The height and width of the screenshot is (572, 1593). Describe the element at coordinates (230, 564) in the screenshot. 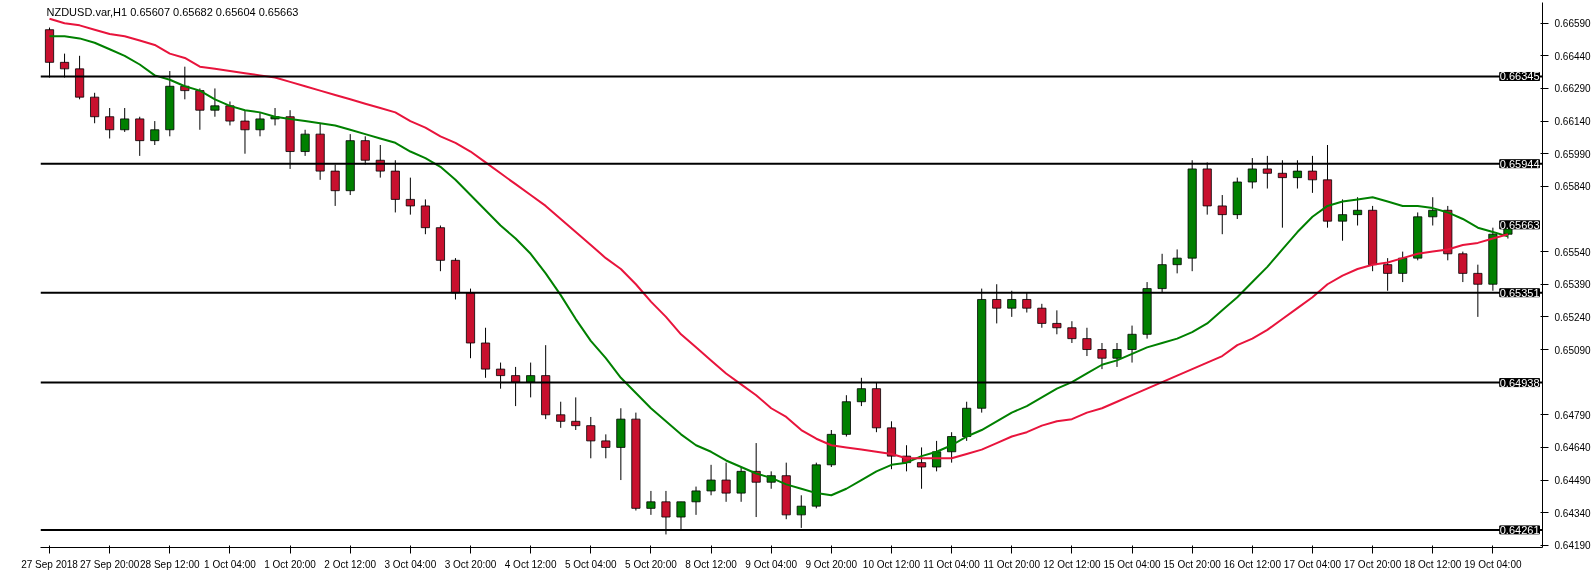

I see `x-tick-label: 1 Oct 04:00` at that location.